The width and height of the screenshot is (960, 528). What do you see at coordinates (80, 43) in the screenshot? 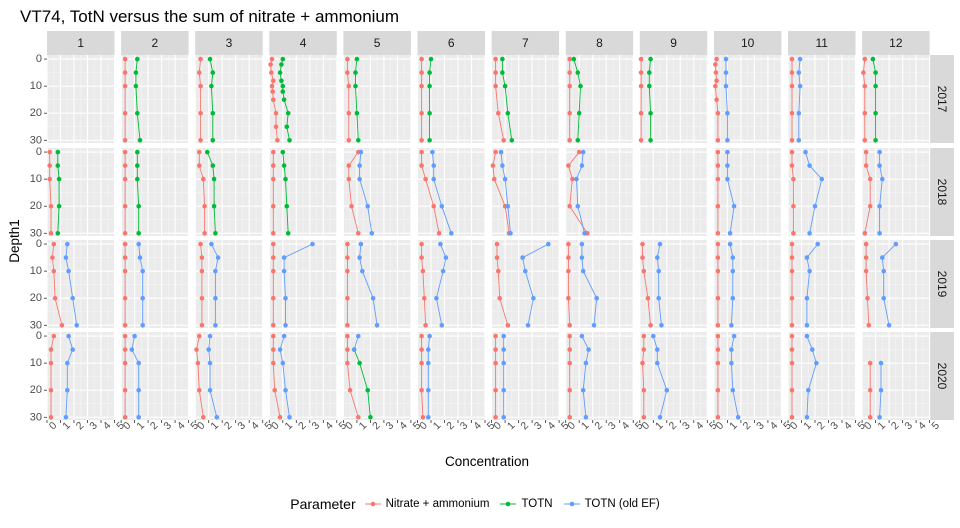
I see `facet-strip-label: 1` at bounding box center [80, 43].